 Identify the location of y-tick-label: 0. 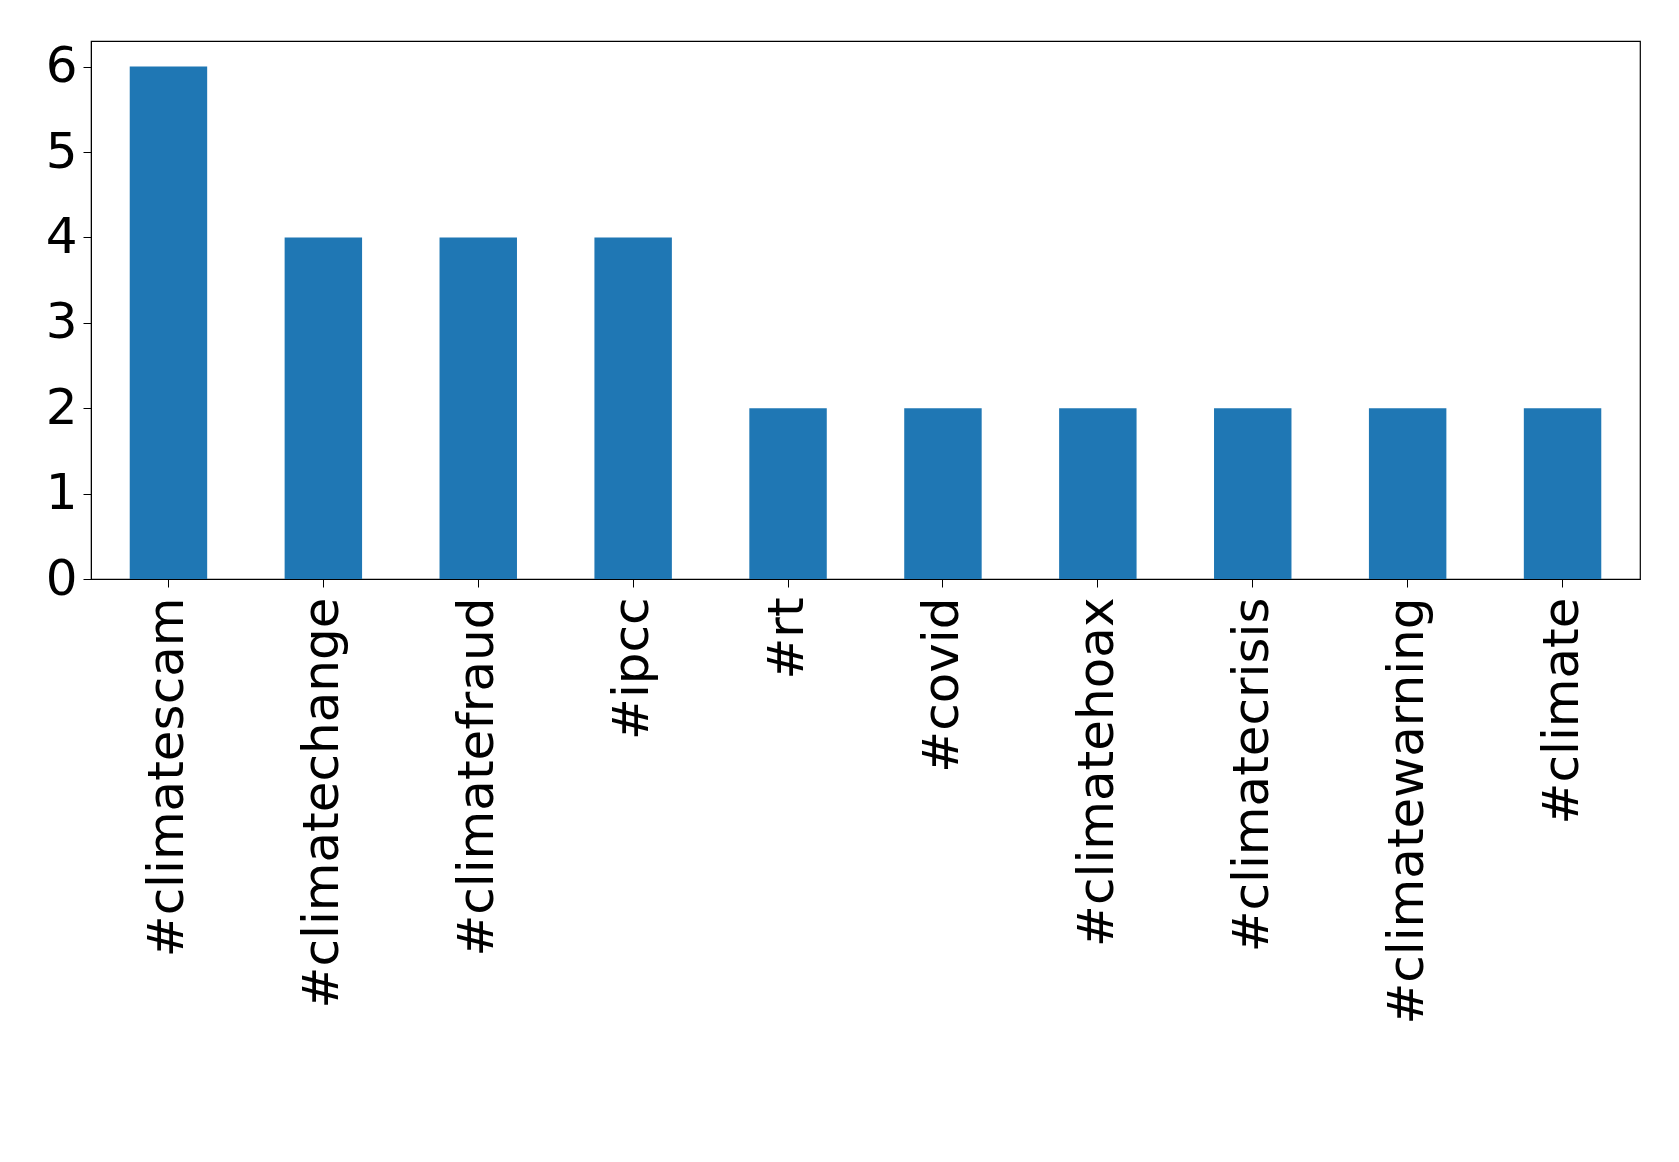
(61, 577).